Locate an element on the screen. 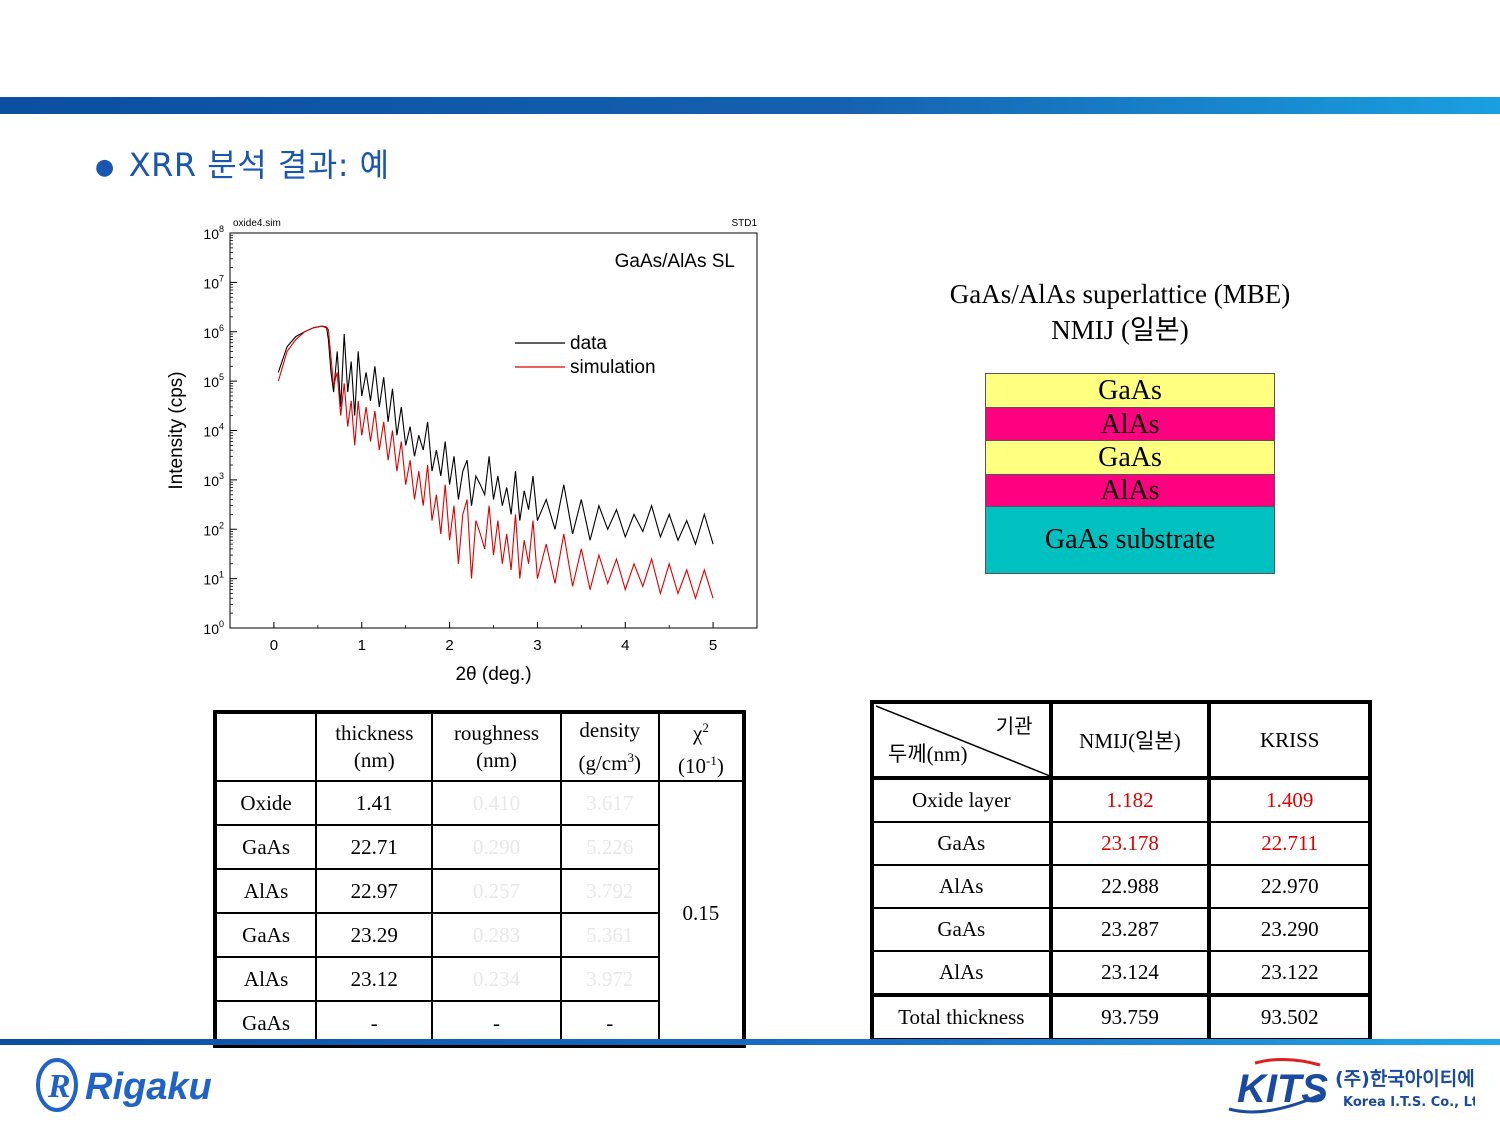 This screenshot has width=1500, height=1125. y-axis-label: Intensity (cps) is located at coordinates (176, 430).